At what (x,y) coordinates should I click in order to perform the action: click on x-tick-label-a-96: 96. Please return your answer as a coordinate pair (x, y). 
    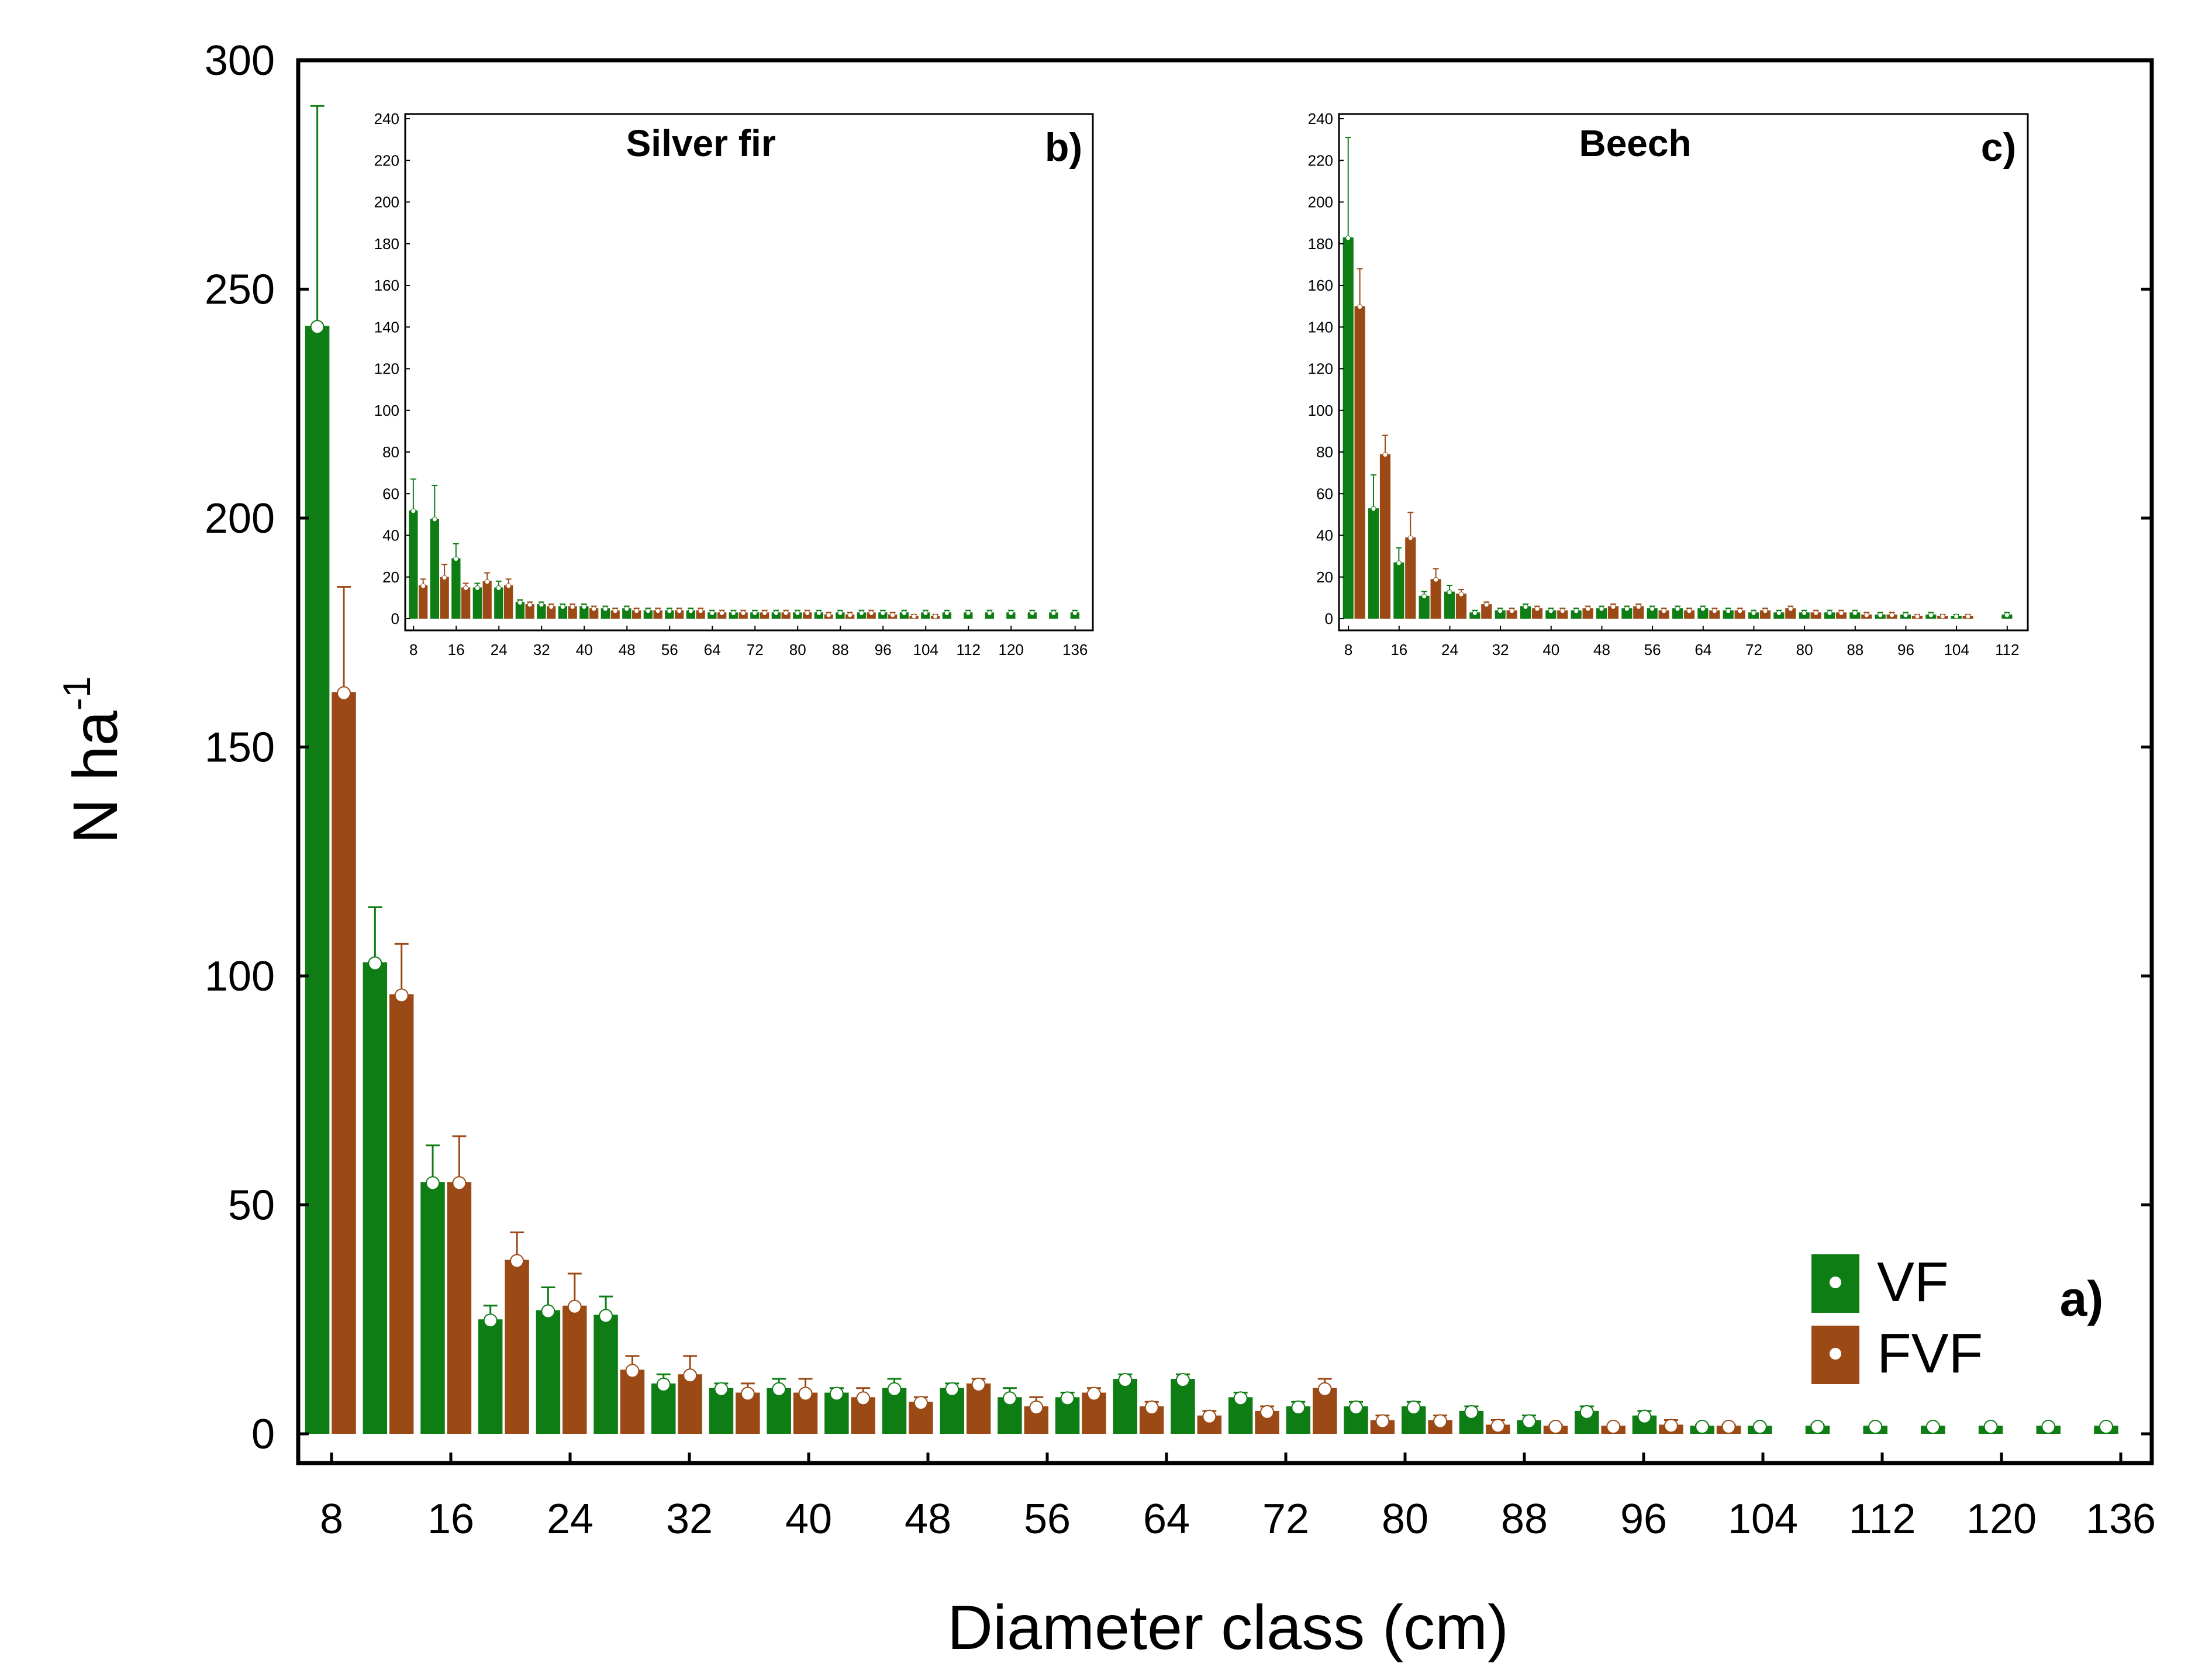
    Looking at the image, I should click on (1643, 1519).